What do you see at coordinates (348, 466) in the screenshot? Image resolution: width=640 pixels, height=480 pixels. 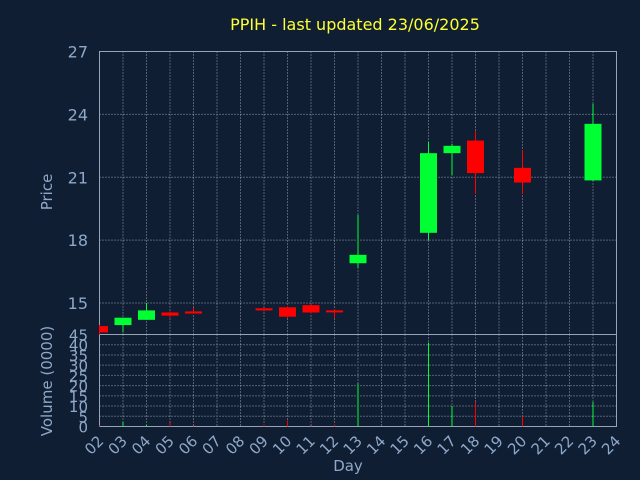 I see `x-axis-label: Day` at bounding box center [348, 466].